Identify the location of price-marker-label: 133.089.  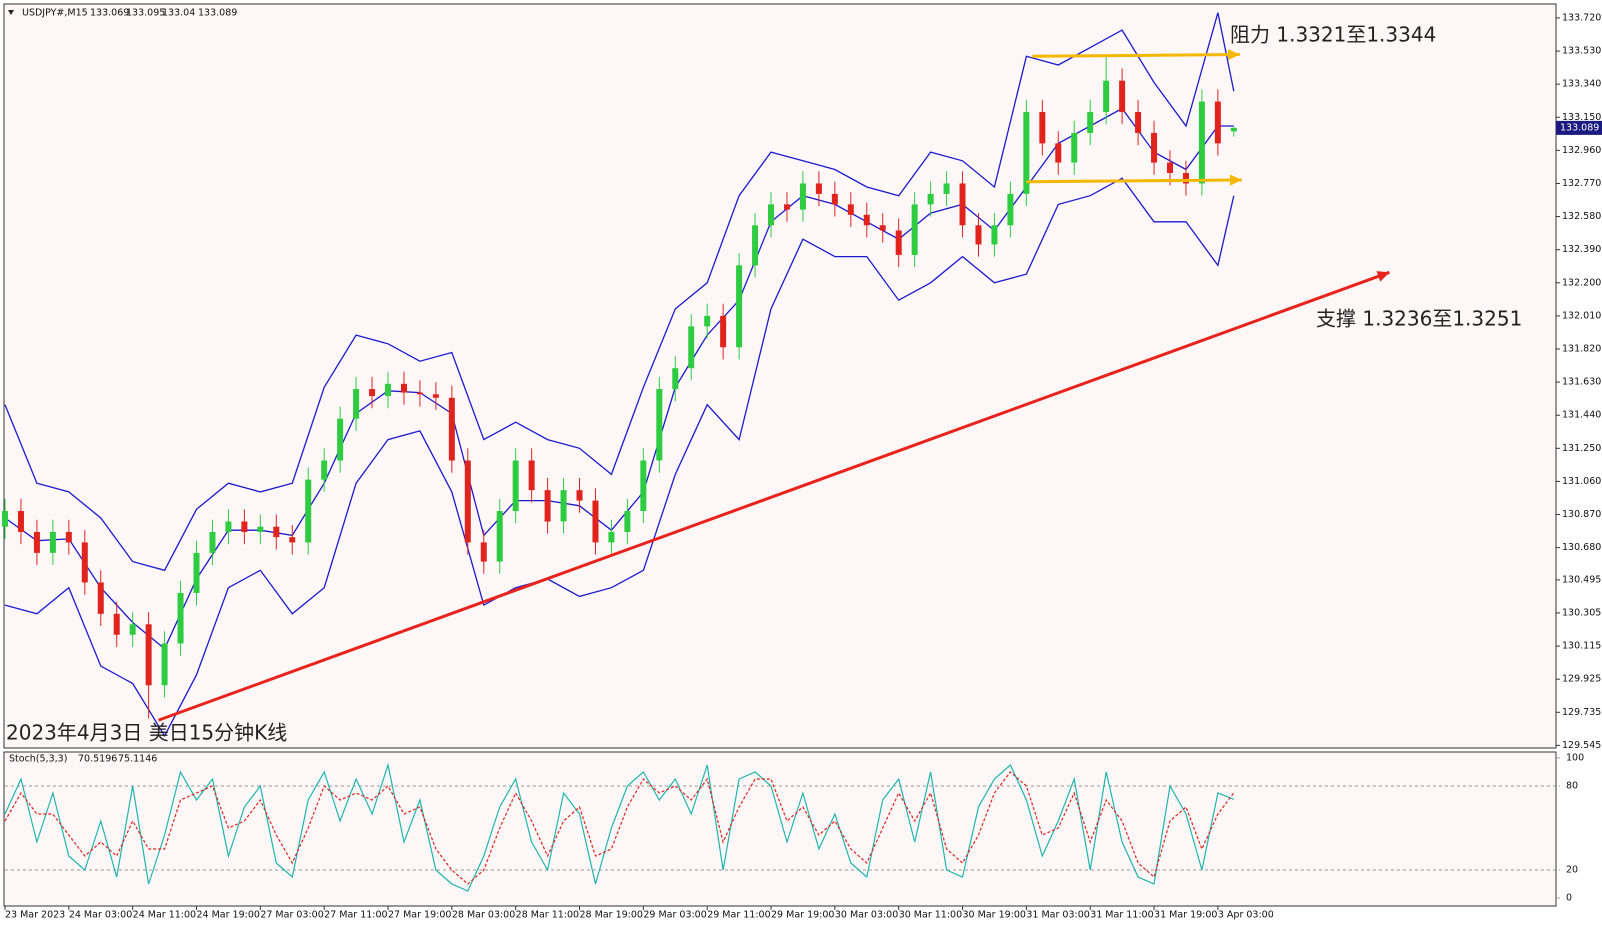
(1579, 127).